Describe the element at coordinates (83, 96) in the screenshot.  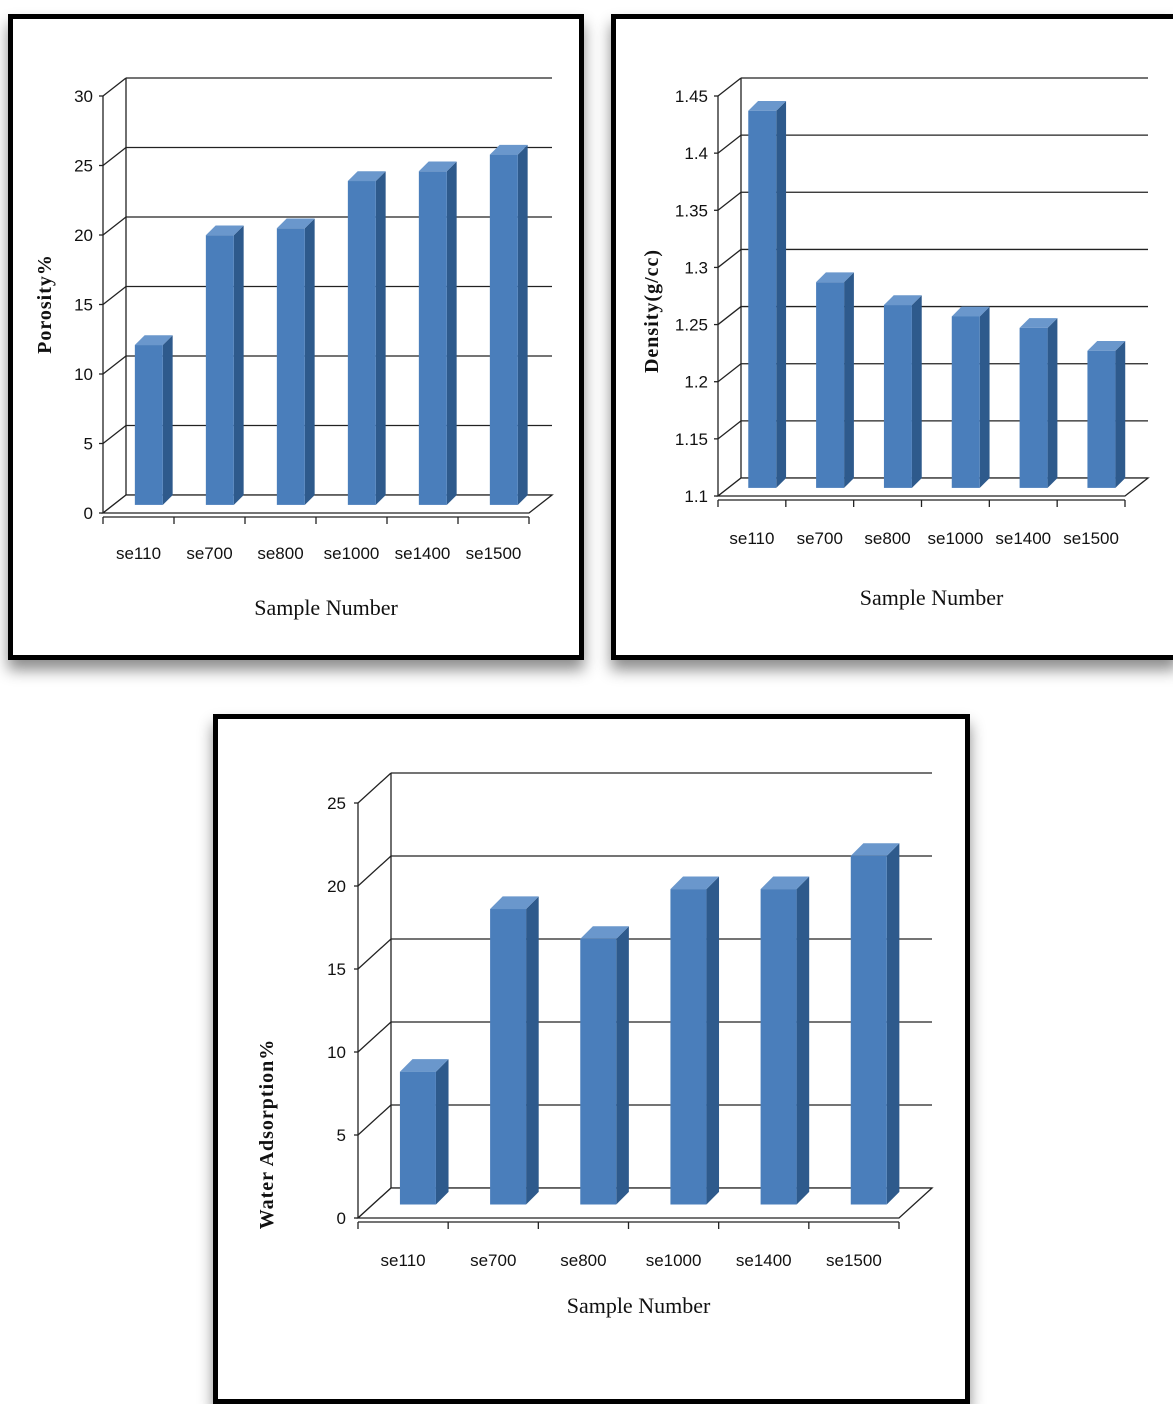
I see `y-tick-label: 30` at that location.